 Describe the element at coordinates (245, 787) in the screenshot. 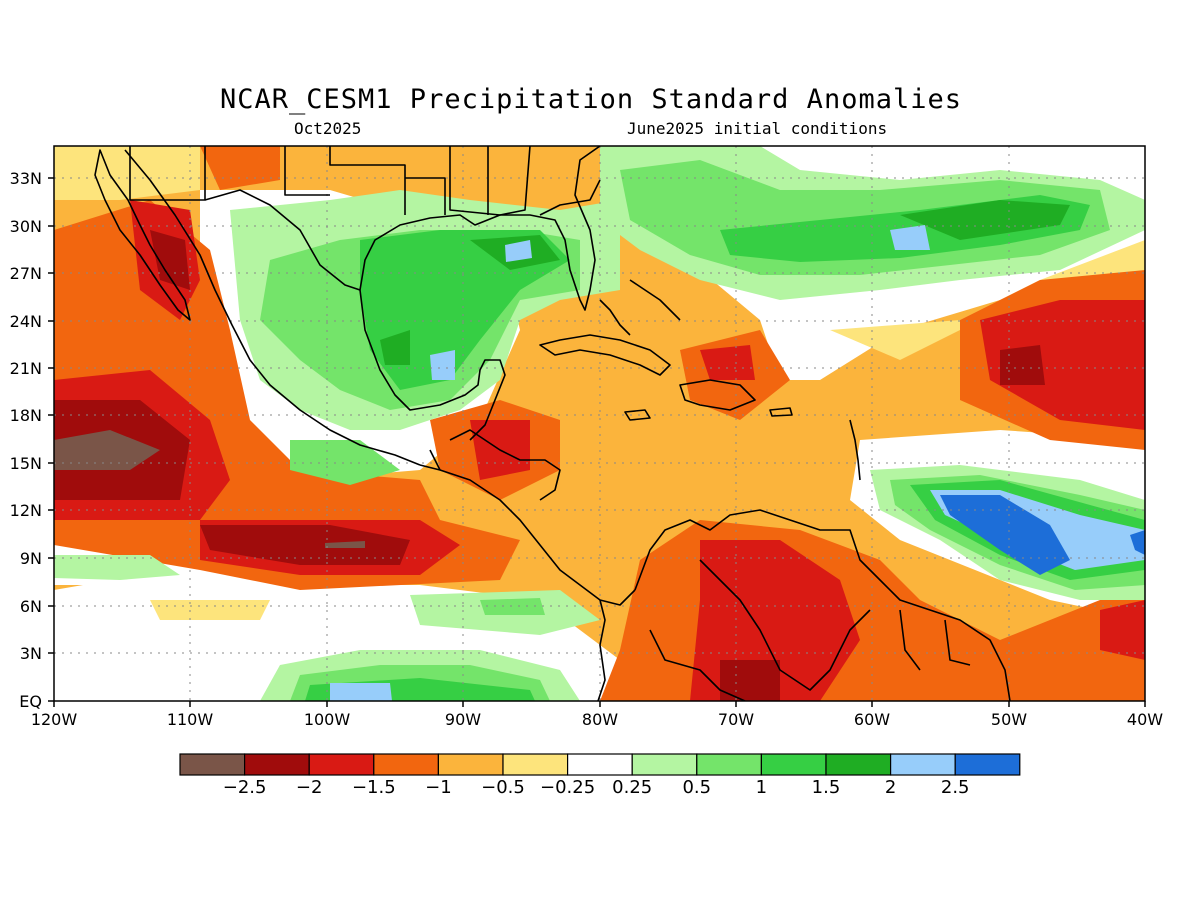

I see `colorbar-label: −2.5` at that location.